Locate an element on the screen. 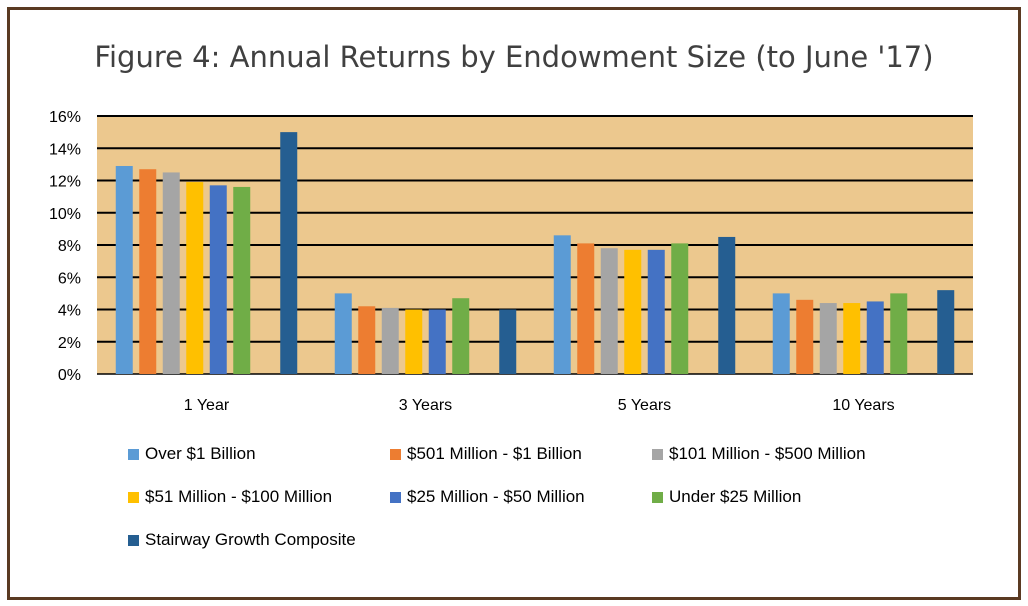 This screenshot has width=1028, height=606. legend-label: $25 Million - $50 Million is located at coordinates (496, 496).